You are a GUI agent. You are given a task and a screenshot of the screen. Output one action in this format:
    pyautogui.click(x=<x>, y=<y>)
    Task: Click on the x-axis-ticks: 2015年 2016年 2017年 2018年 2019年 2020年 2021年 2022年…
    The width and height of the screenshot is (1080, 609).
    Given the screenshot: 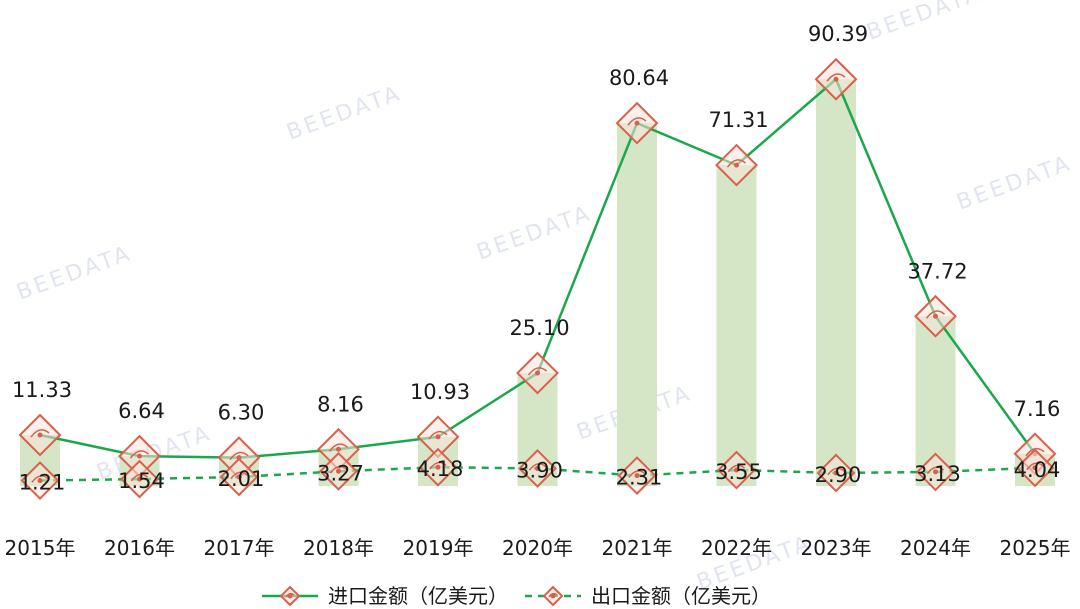 What is the action you would take?
    pyautogui.click(x=538, y=548)
    